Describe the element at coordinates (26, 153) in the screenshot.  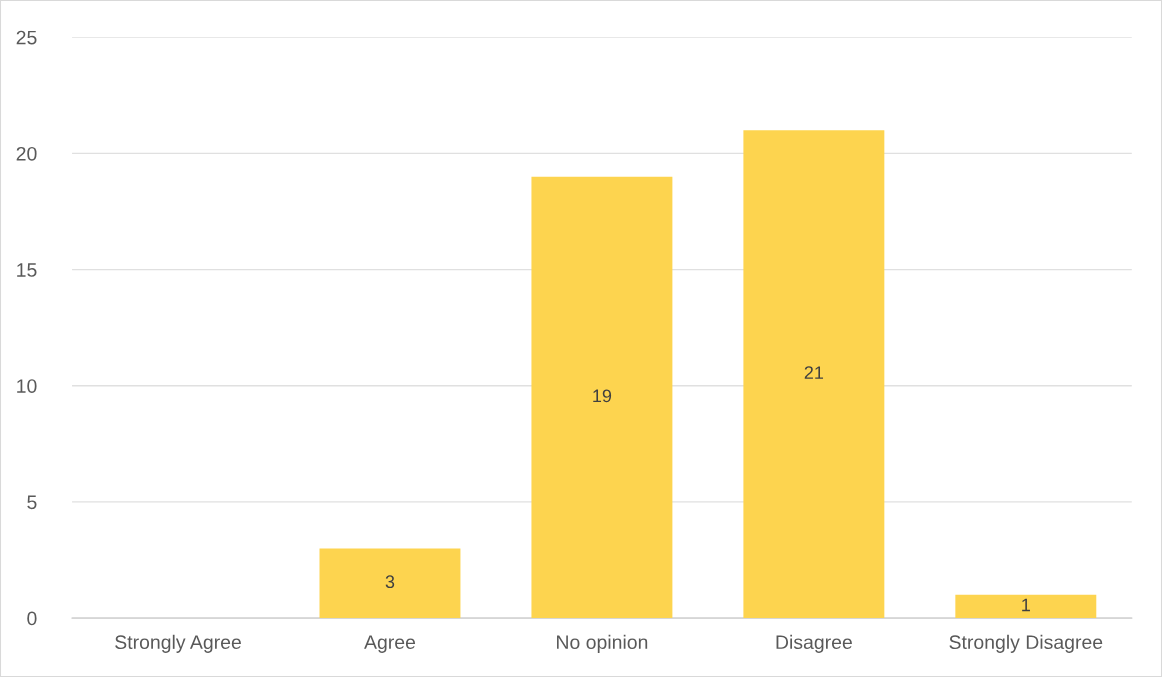
I see `y-tick-label: 20` at that location.